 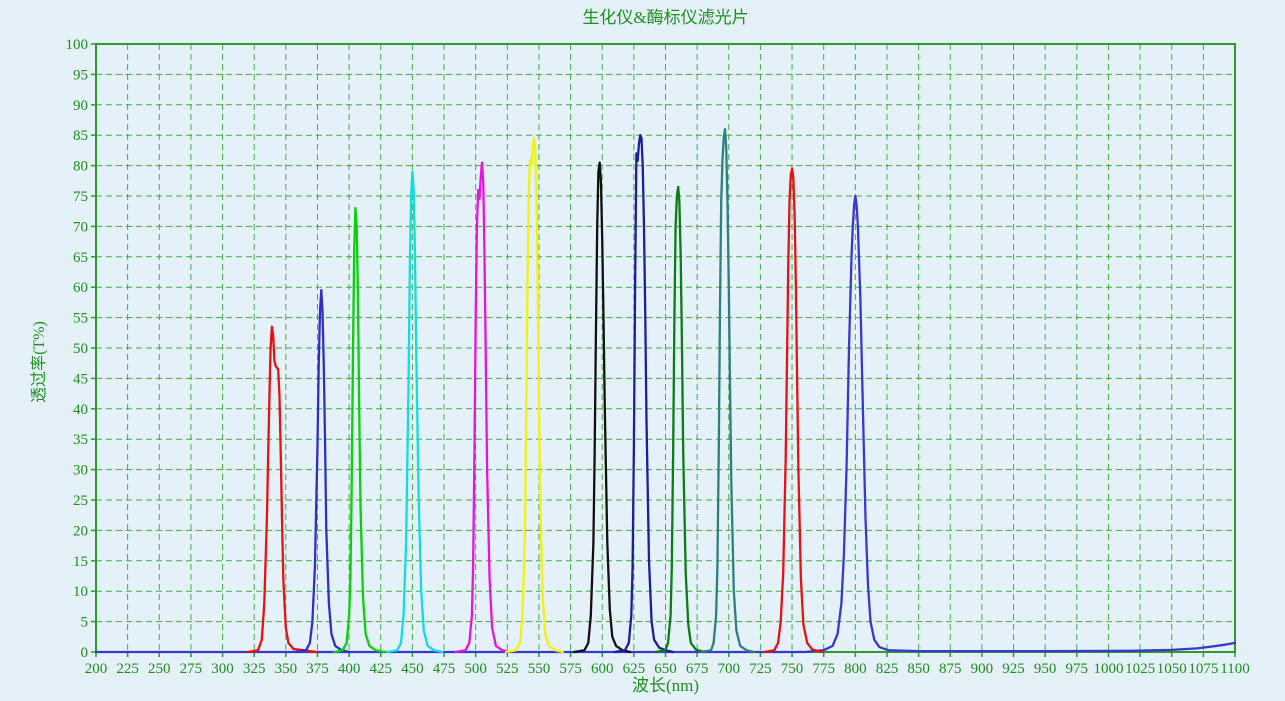 What do you see at coordinates (322, 471) in the screenshot?
I see `curve-378nm` at bounding box center [322, 471].